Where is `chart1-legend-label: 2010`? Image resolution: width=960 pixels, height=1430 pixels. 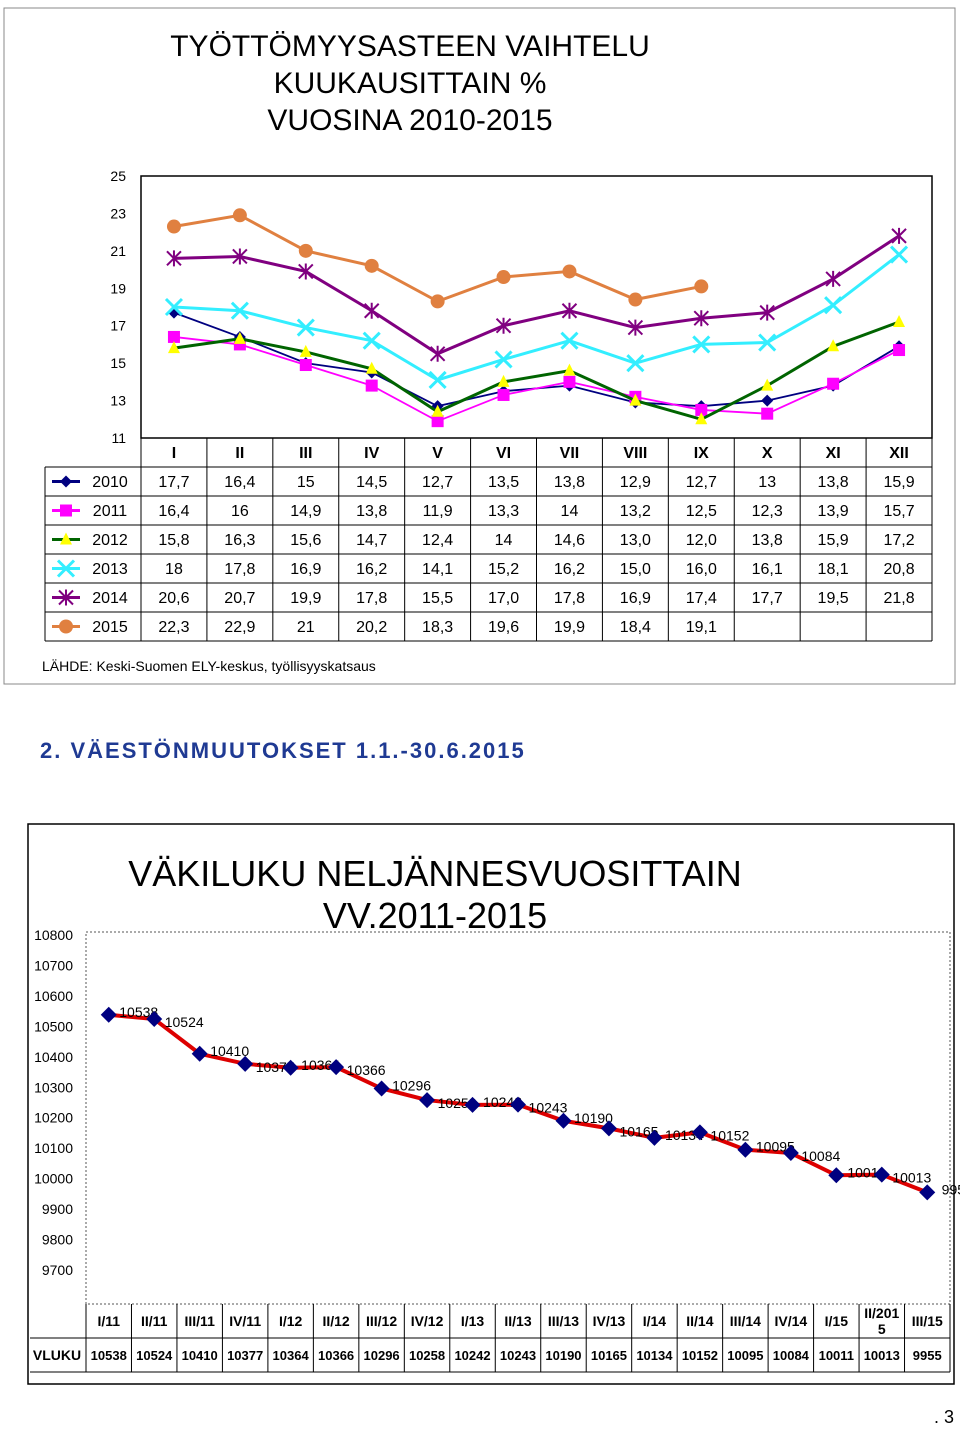
chart1-legend-label: 2010 is located at coordinates (110, 482).